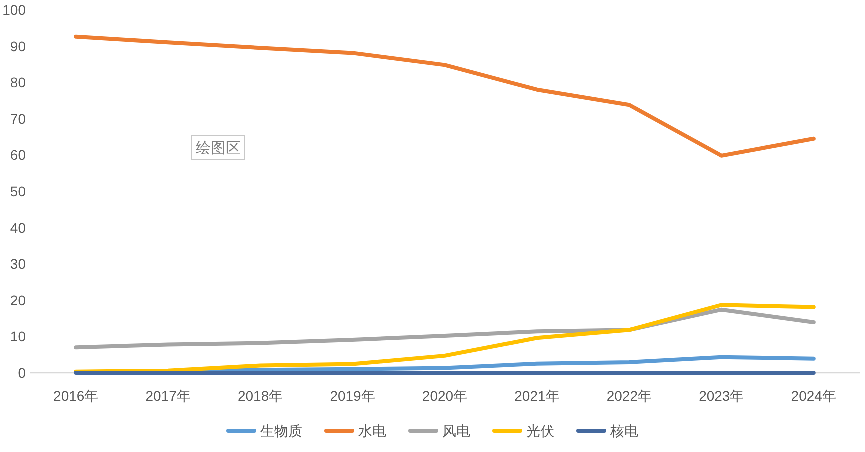 Image resolution: width=865 pixels, height=452 pixels. Describe the element at coordinates (281, 431) in the screenshot. I see `legend-label: 生物质` at that location.